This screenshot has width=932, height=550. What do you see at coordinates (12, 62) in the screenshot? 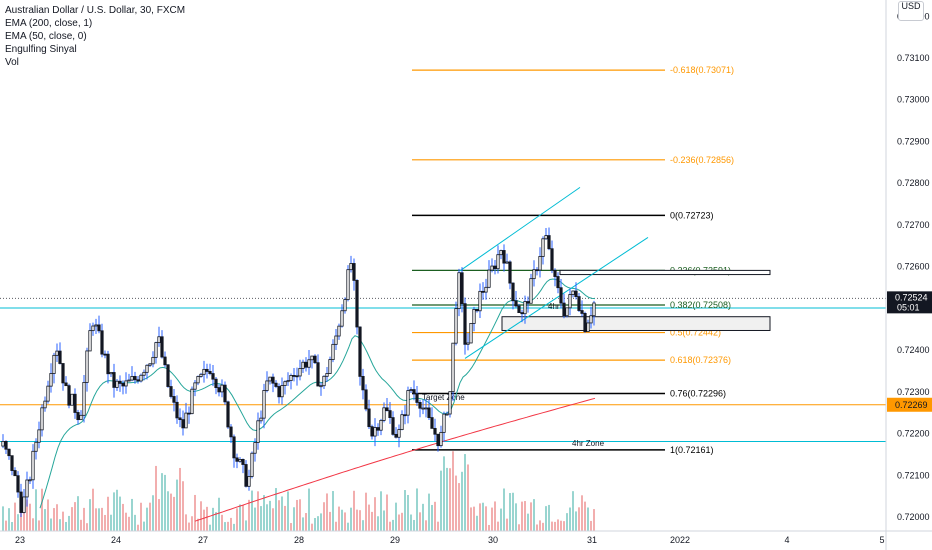
I see `legend-study-vol: Vol` at bounding box center [12, 62].